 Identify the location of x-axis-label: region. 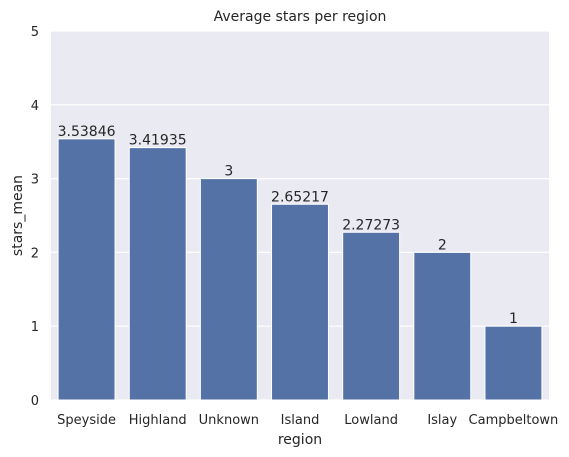
(300, 440).